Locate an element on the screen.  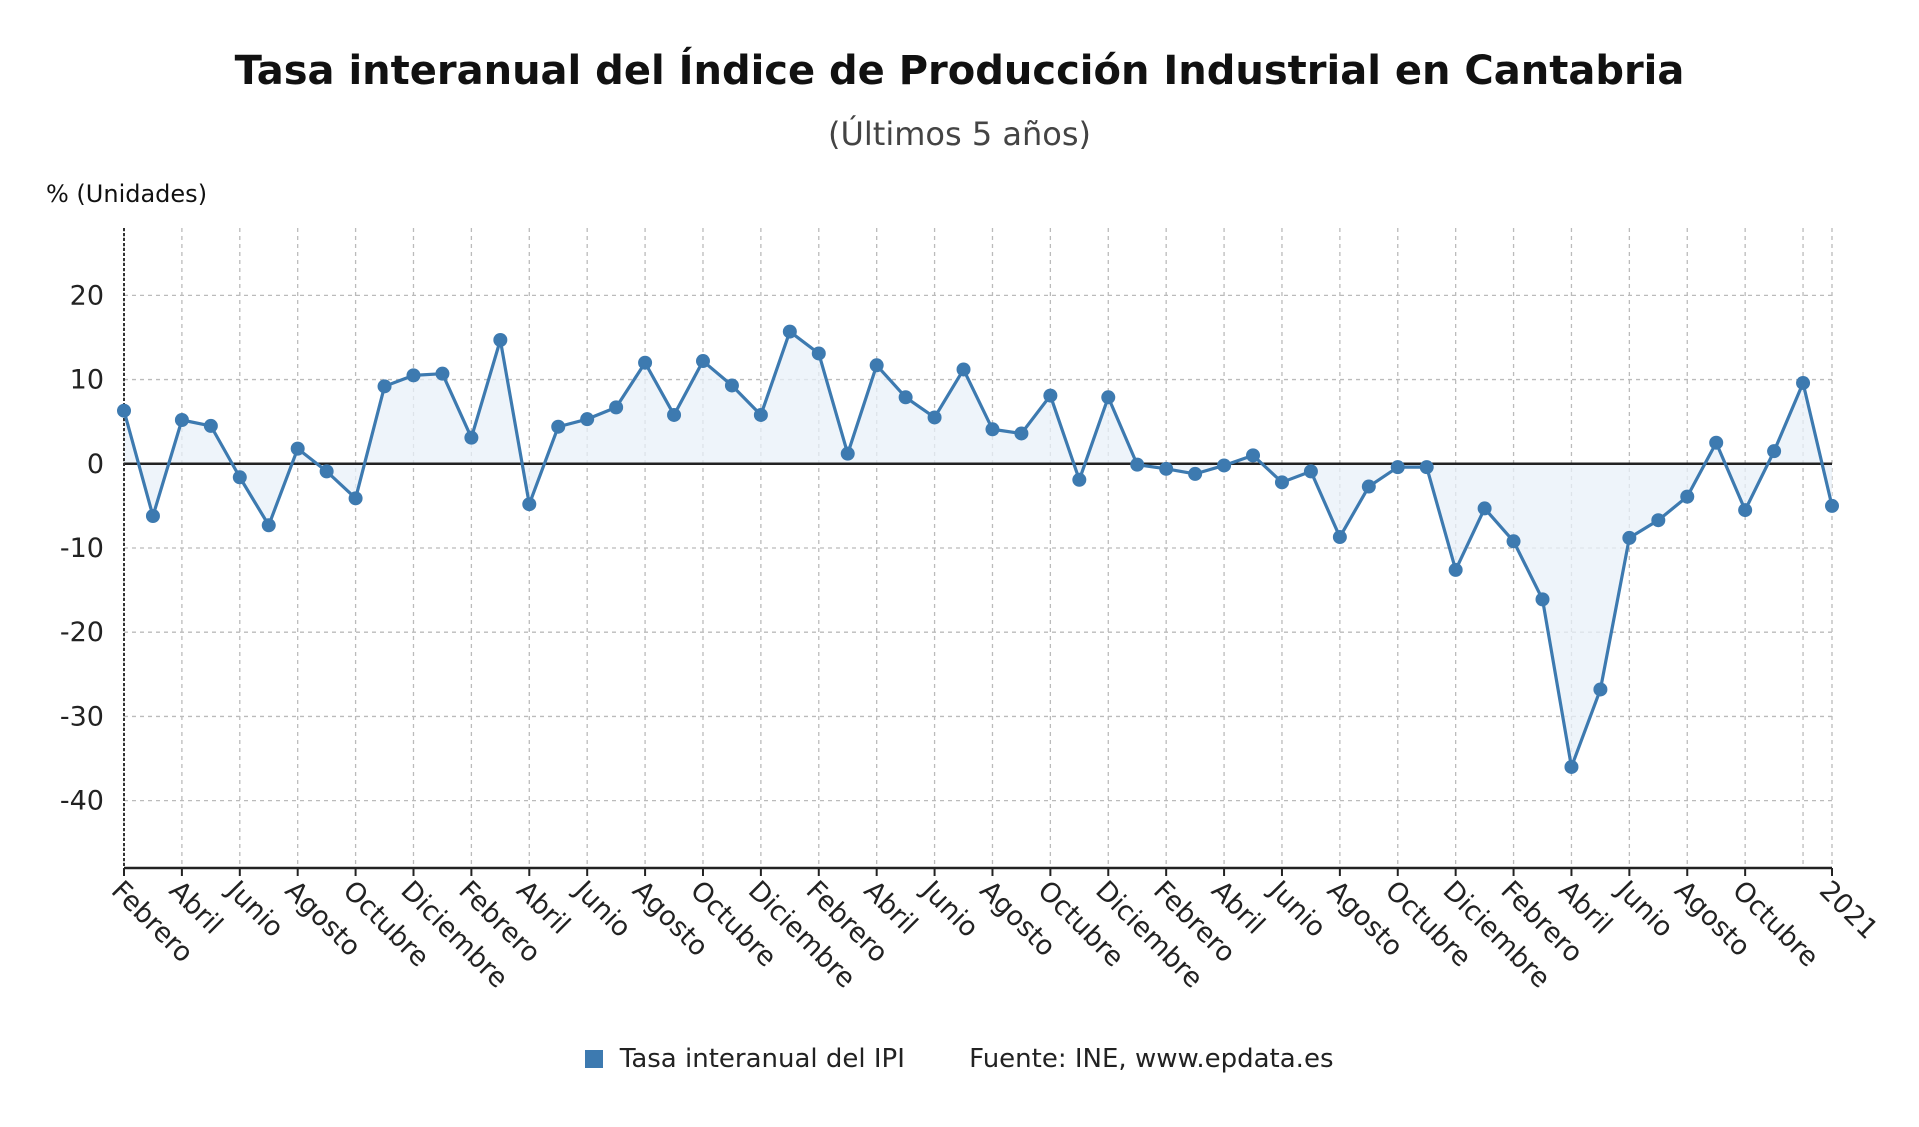
y-tick-label: -10 is located at coordinates (82, 548).